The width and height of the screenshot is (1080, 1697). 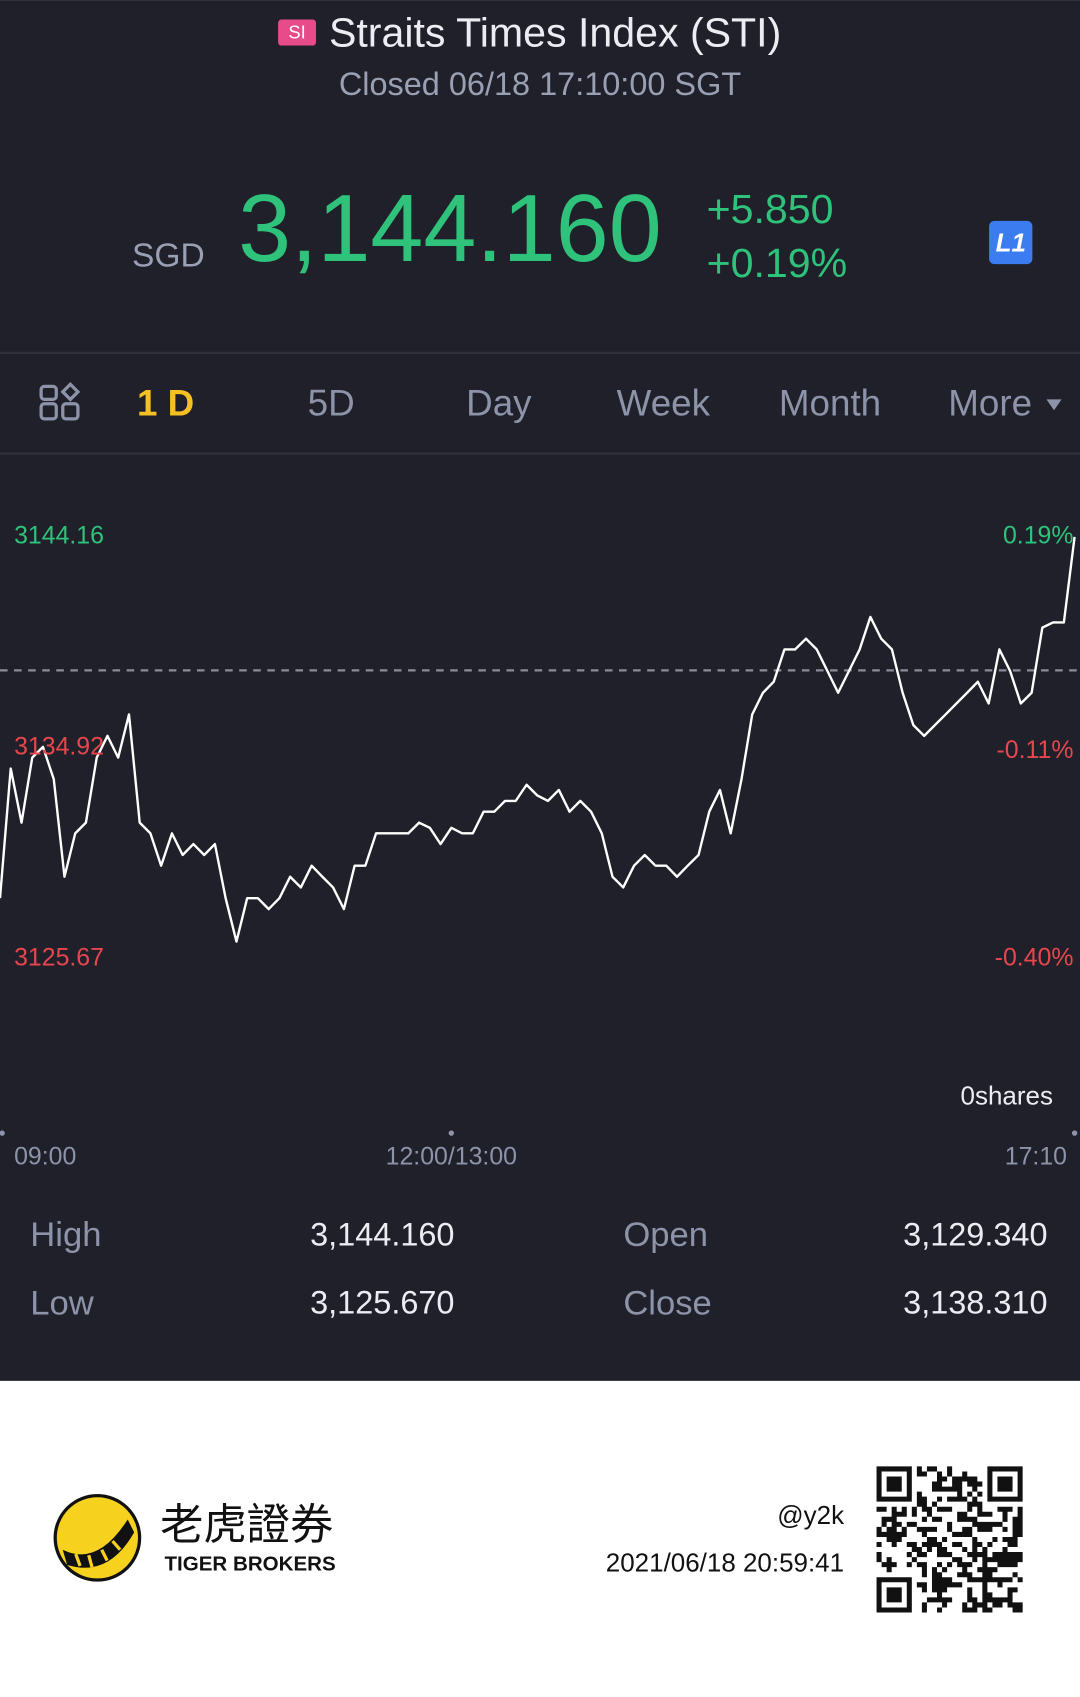 I want to click on user: @y2k, so click(x=811, y=1515).